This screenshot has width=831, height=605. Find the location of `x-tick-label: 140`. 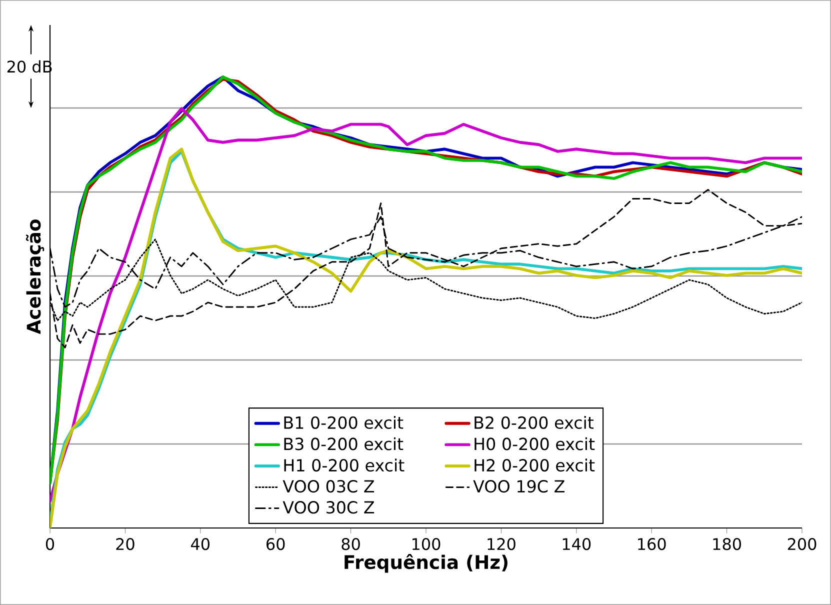

x-tick-label: 140 is located at coordinates (576, 544).